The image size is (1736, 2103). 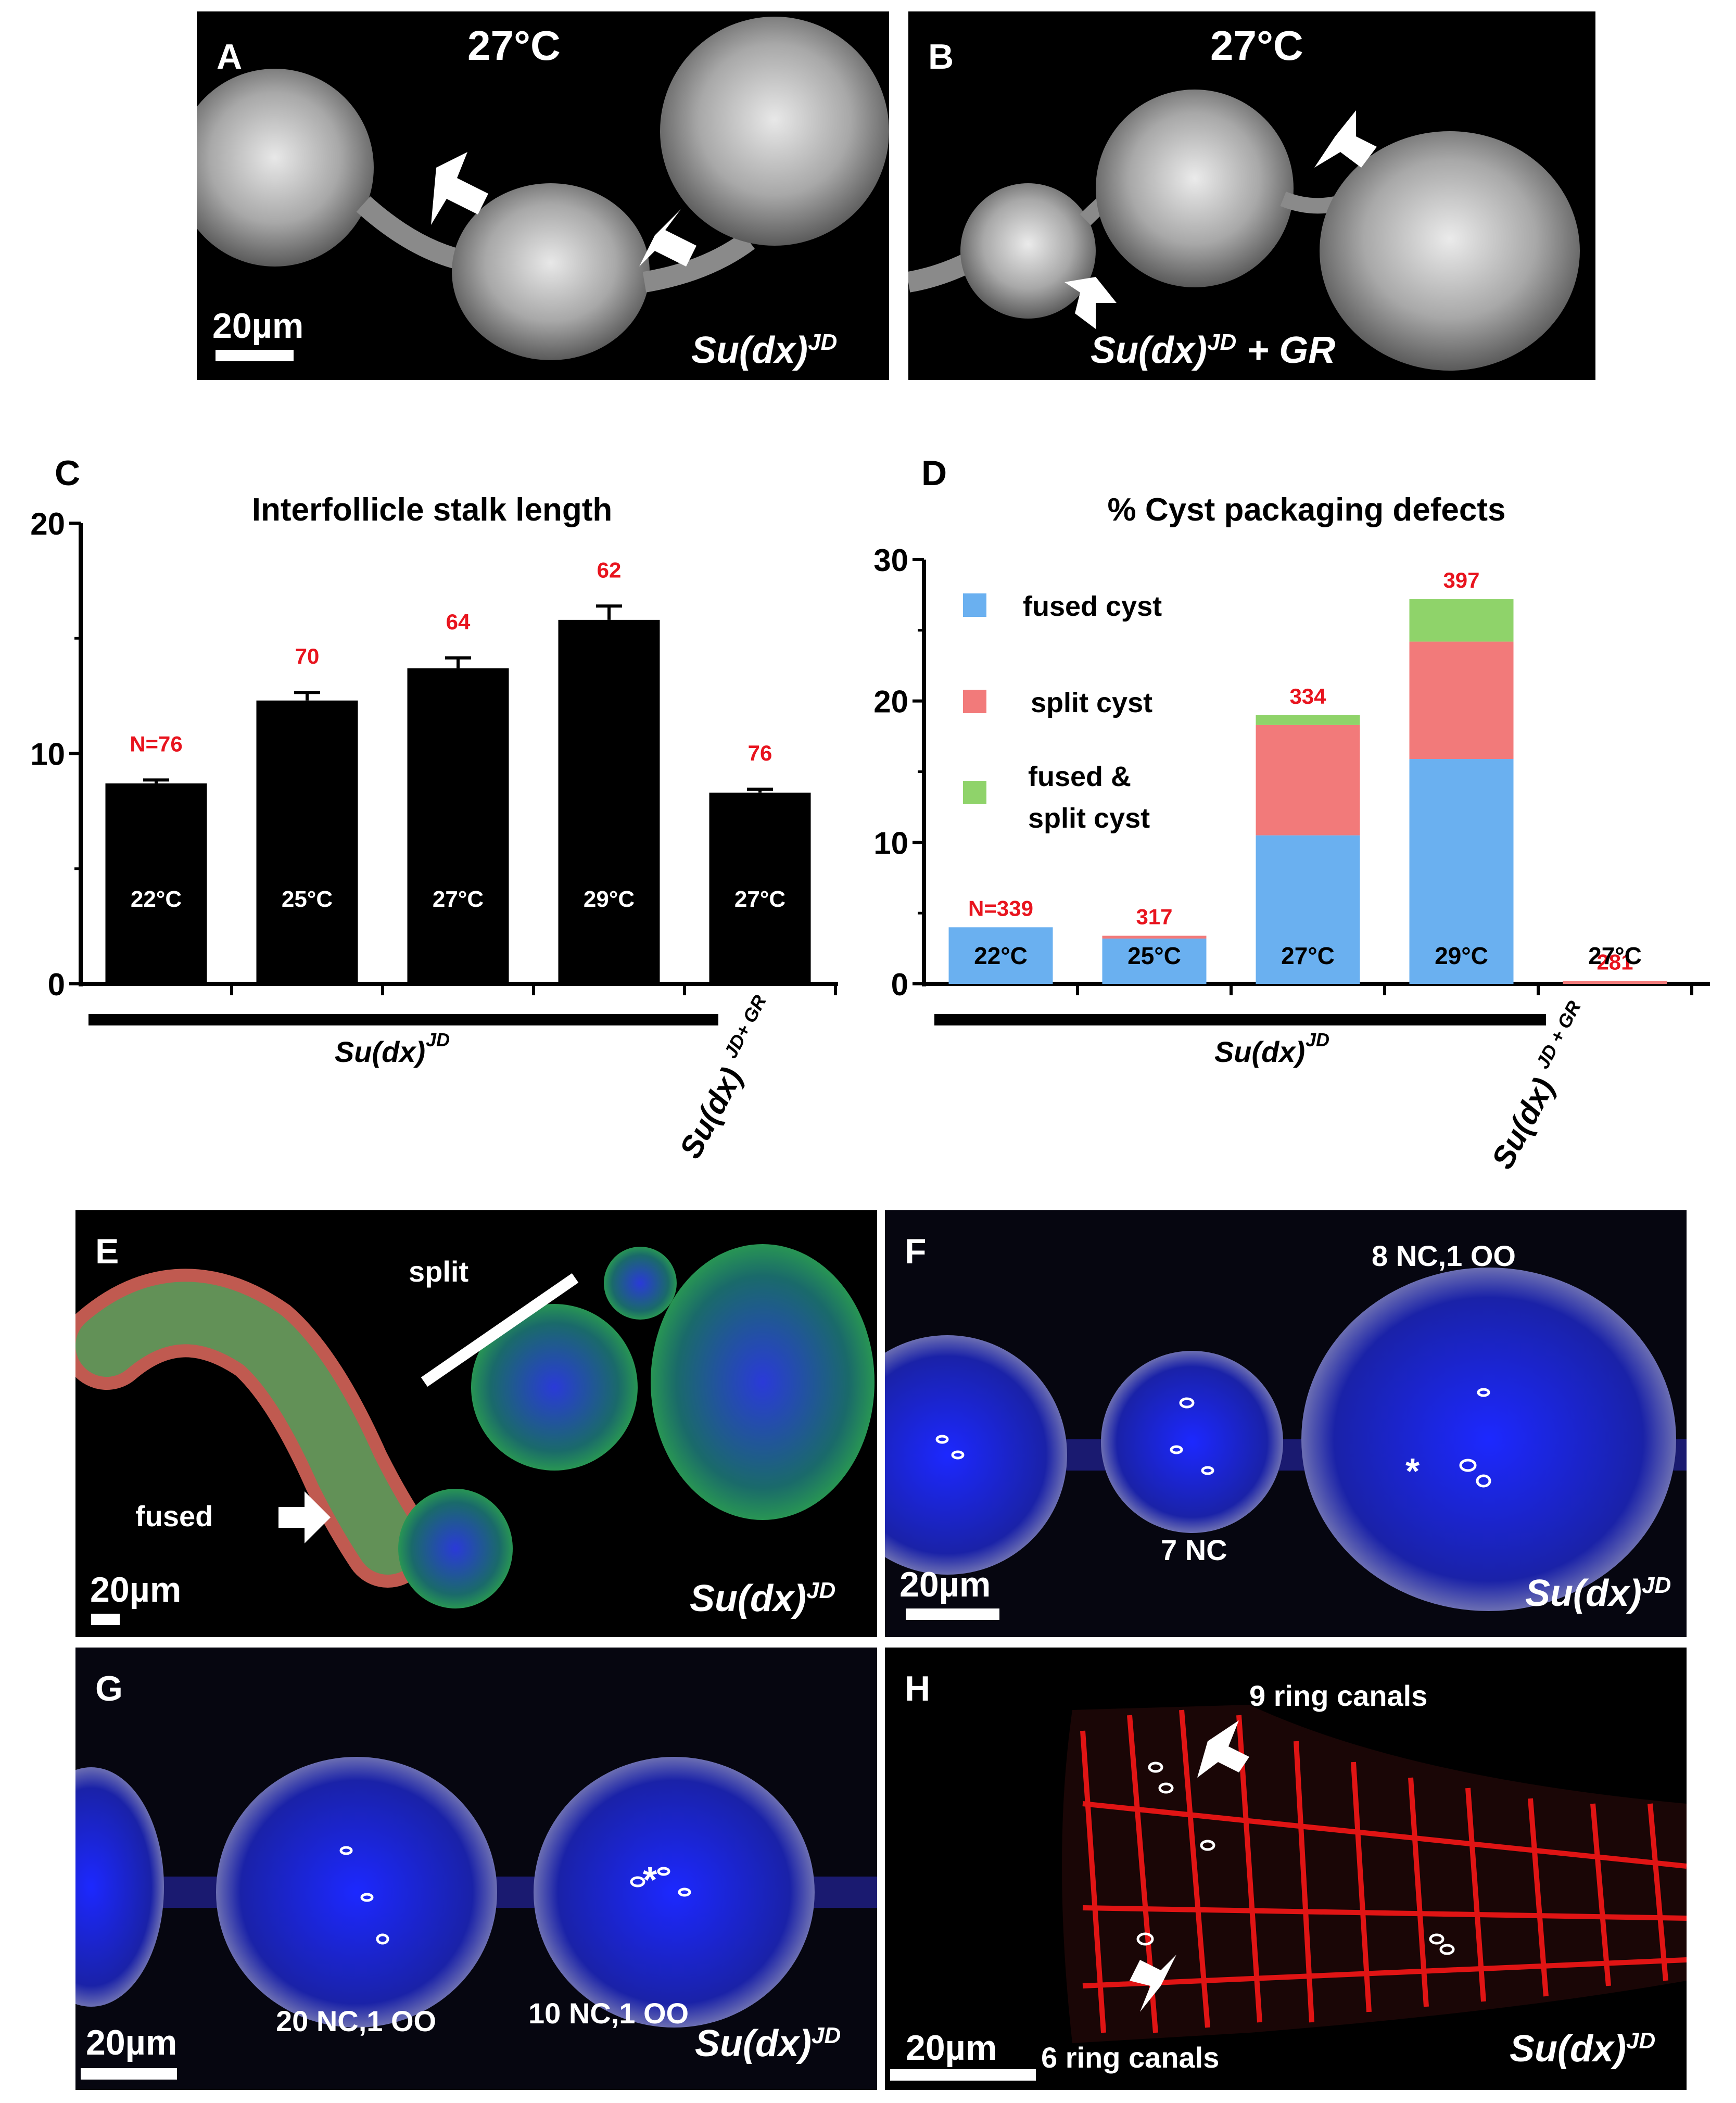 I want to click on n-label: N=76, so click(x=156, y=743).